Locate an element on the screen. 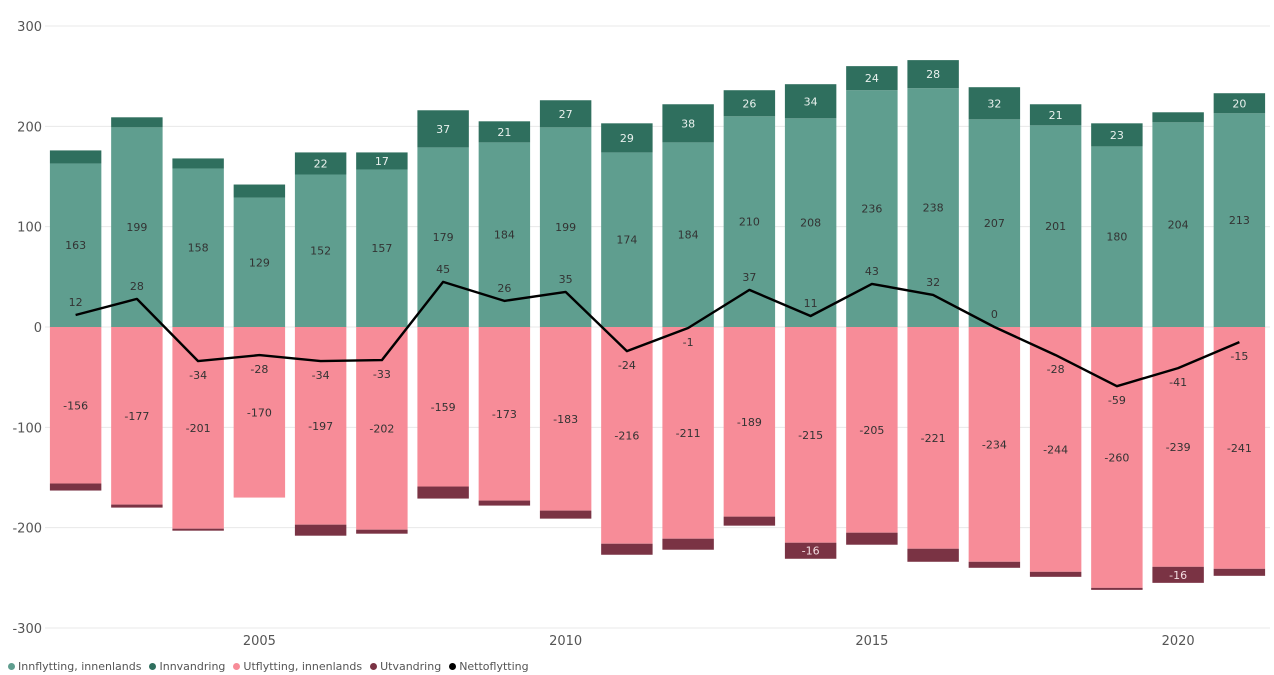 The image size is (1274, 675). data-label-innflytting-innenlands: 129 is located at coordinates (259, 262).